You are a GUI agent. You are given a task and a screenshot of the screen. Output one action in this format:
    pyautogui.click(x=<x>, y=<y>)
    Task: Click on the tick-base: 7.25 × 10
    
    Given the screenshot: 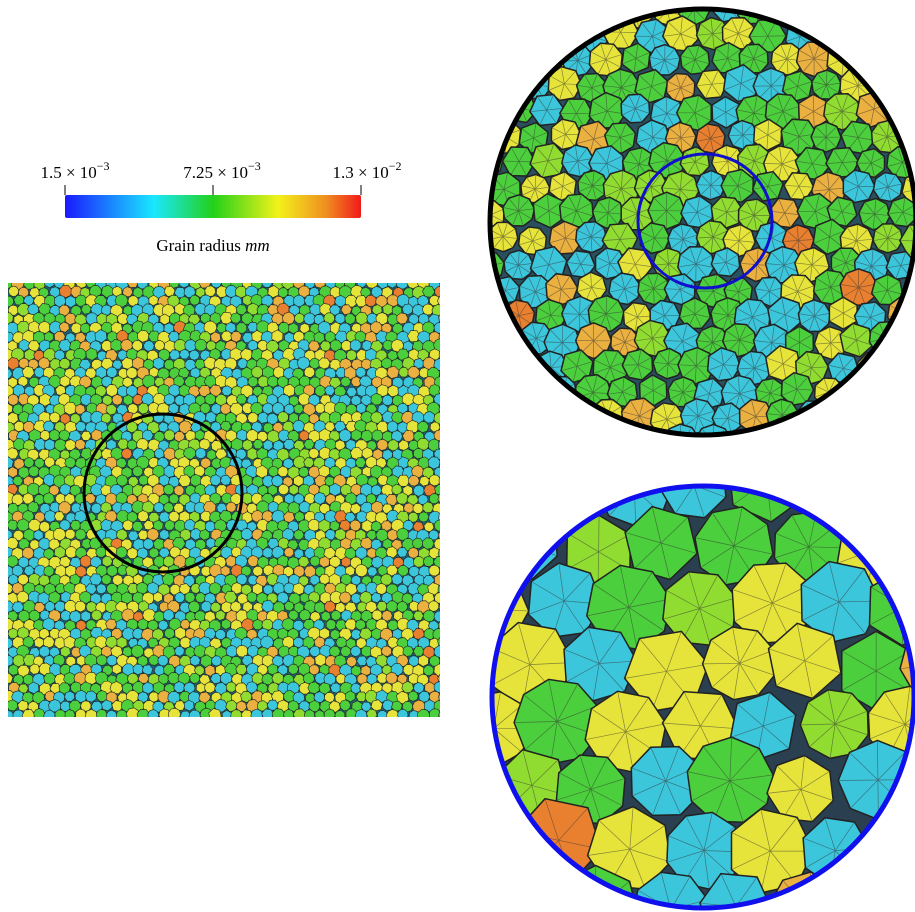 What is the action you would take?
    pyautogui.click(x=215, y=172)
    